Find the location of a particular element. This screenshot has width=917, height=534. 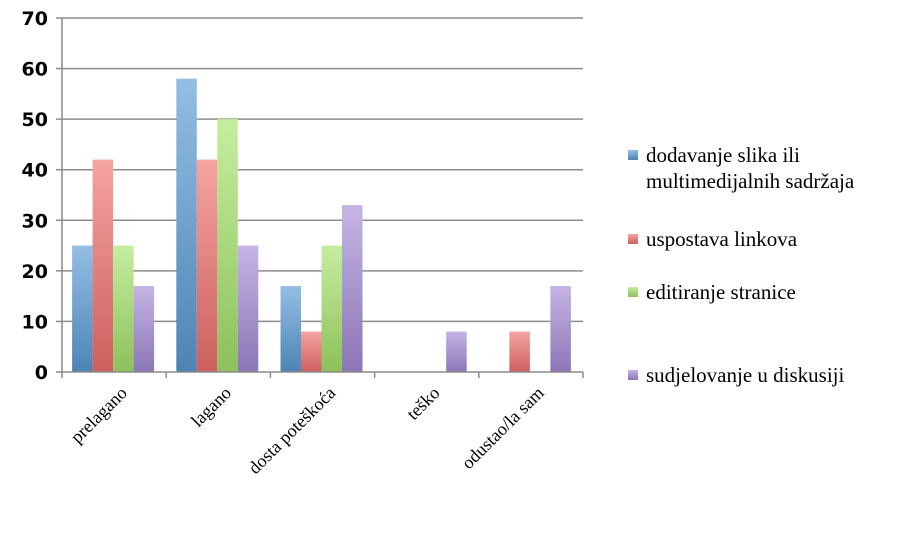

legend-item-3: editiranje stranice is located at coordinates (712, 292).